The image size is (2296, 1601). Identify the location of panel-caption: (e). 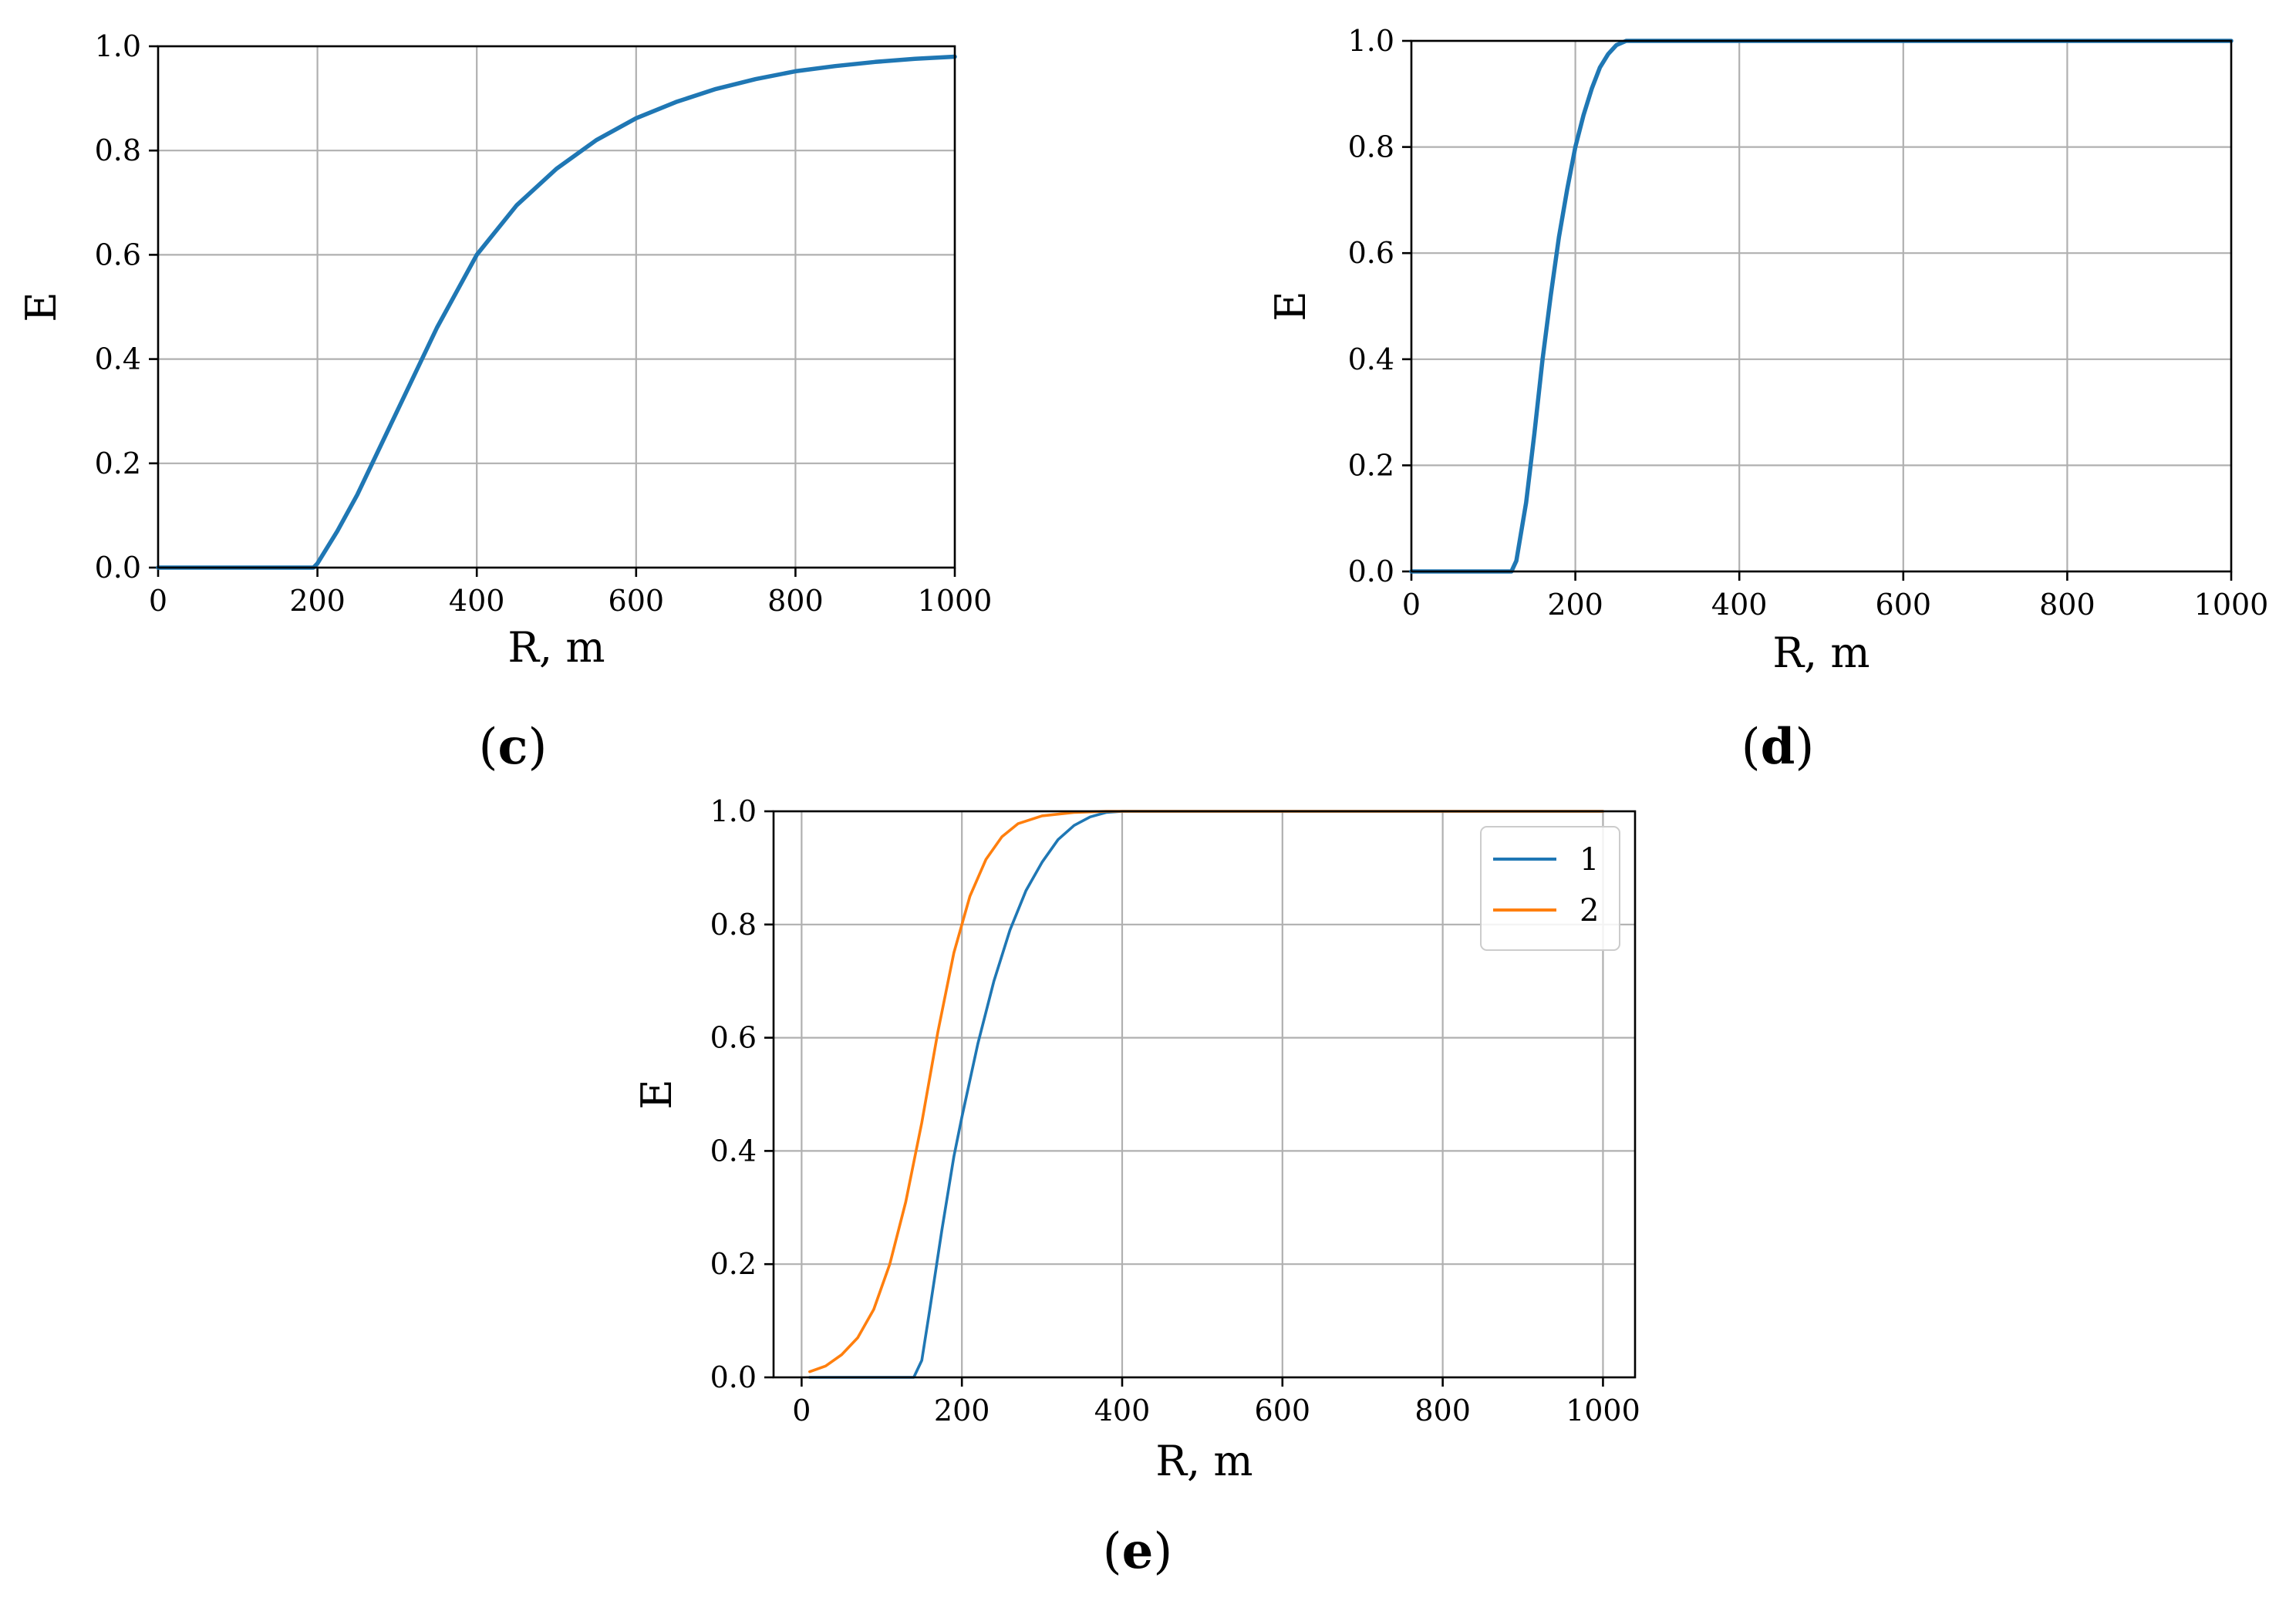
(1138, 1551).